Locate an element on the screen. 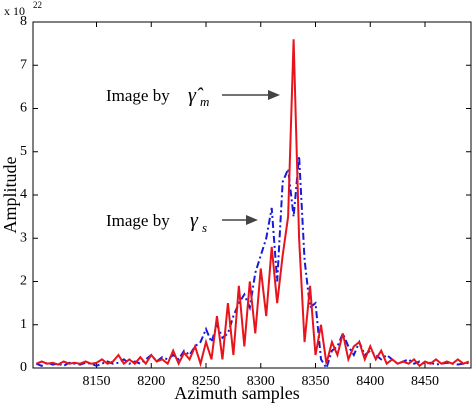 The image size is (474, 408). y-axis-label: Amplitude is located at coordinates (10, 194).